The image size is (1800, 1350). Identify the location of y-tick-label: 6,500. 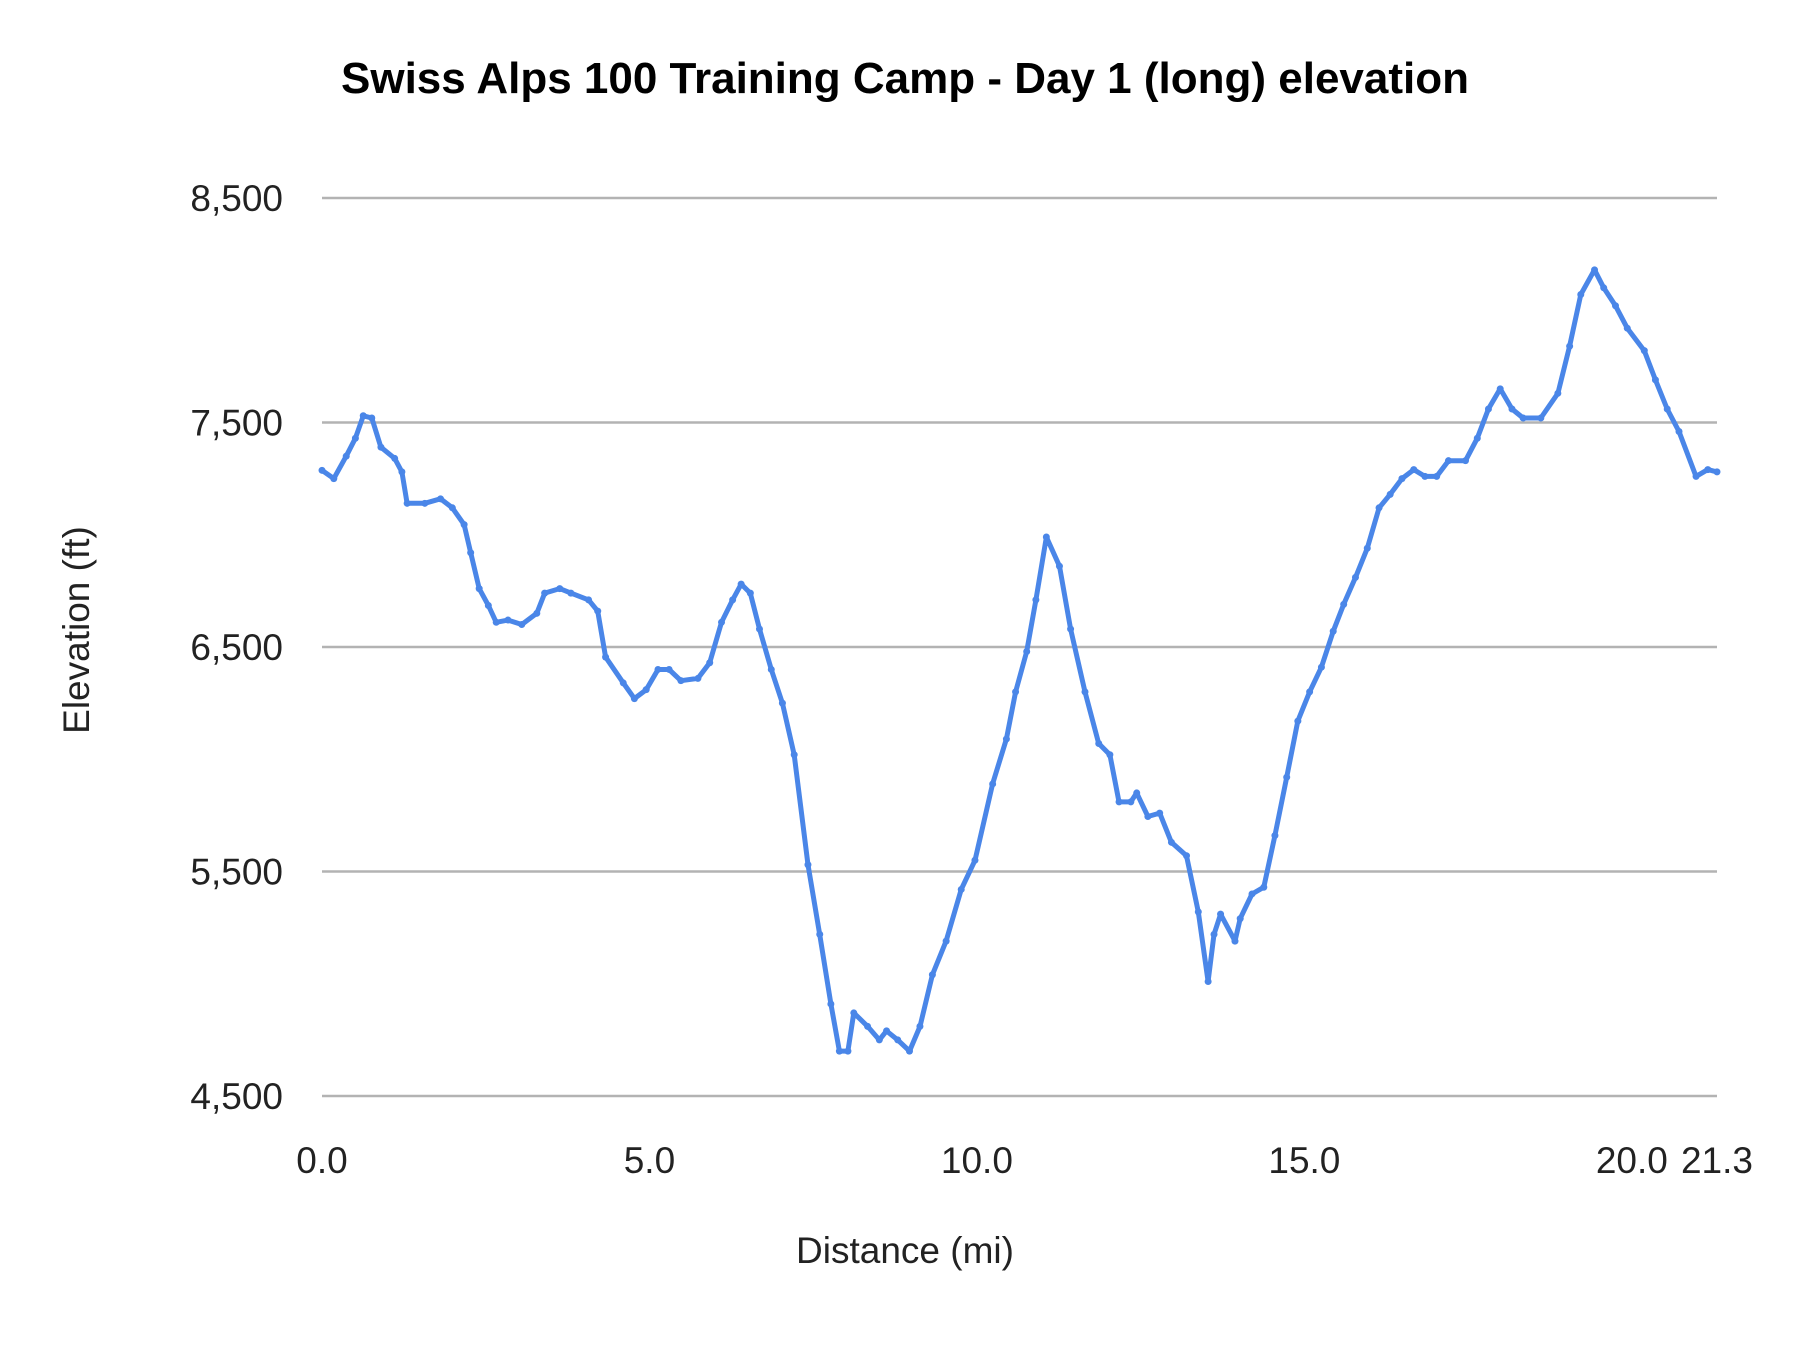
(236, 647).